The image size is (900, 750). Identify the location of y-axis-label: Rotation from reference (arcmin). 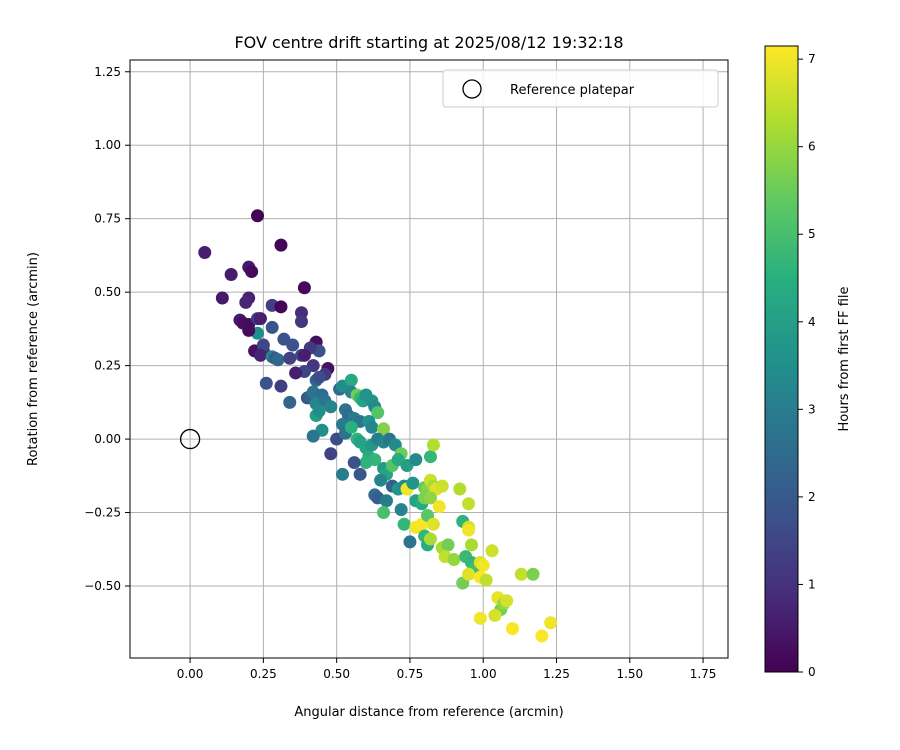
(33, 359).